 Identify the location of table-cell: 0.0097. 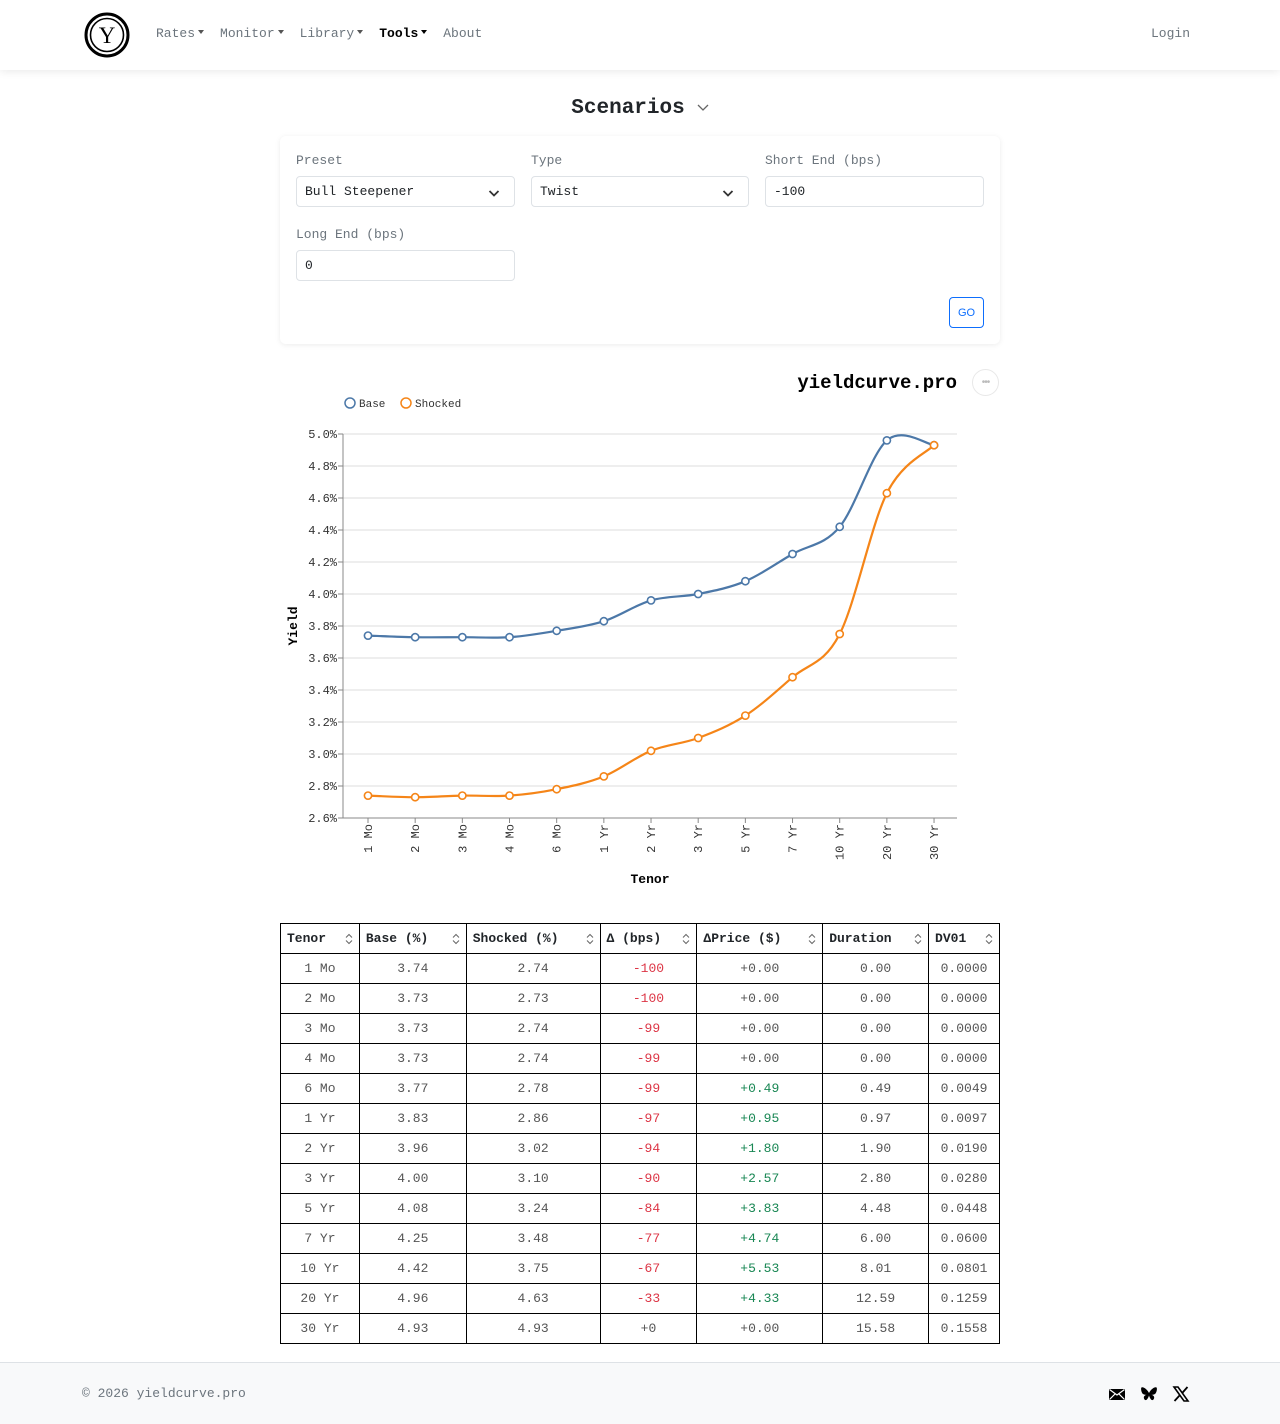
(964, 1118).